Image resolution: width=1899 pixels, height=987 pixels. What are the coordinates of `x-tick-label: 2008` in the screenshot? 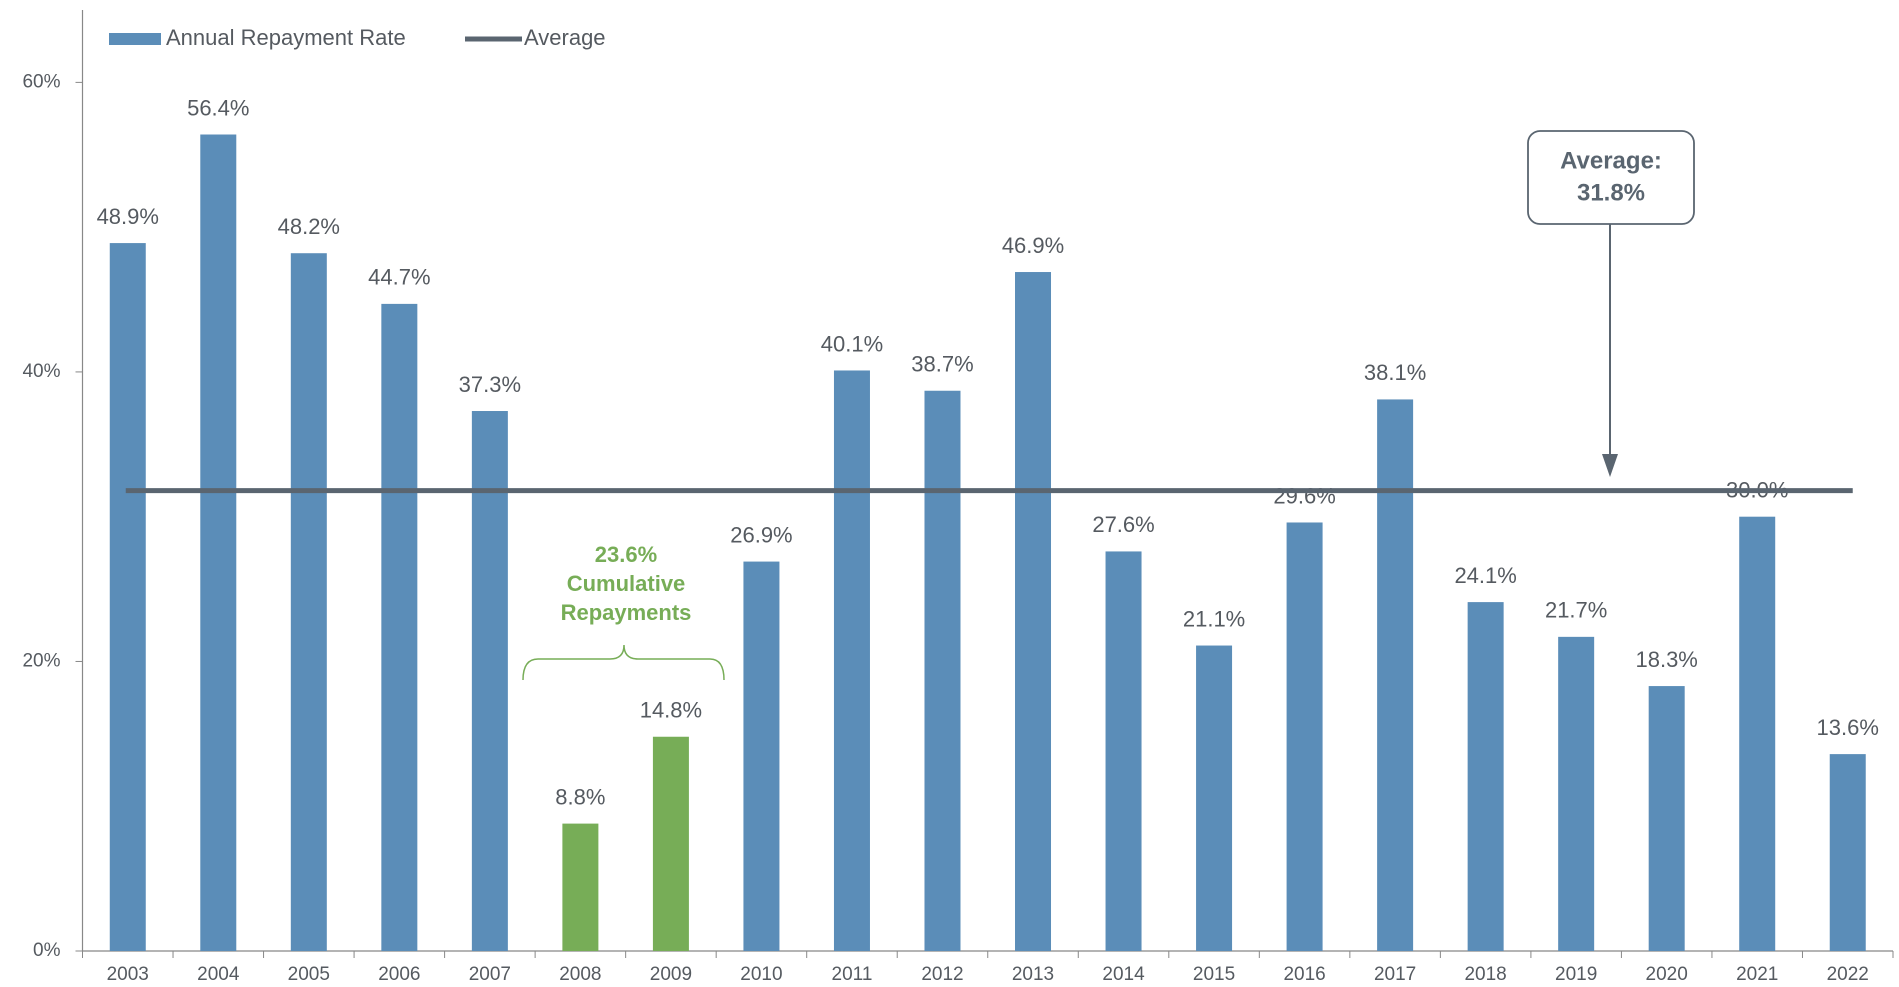 It's located at (580, 974).